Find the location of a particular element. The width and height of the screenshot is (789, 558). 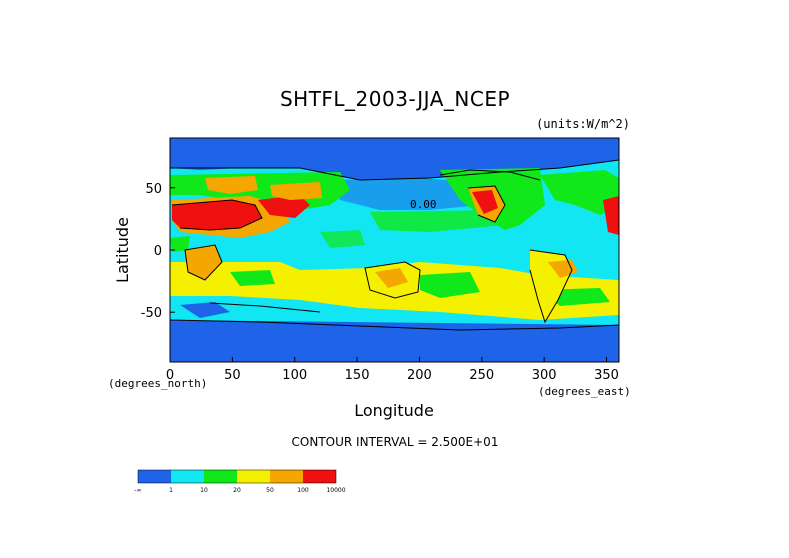

field-central-africa is located at coordinates (180, 244).